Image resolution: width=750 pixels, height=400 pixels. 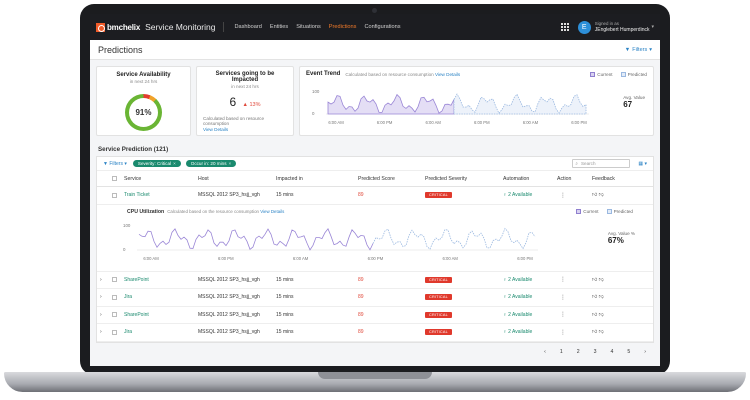 What do you see at coordinates (211, 163) in the screenshot?
I see `chip-occur: Occur in: 20 mins ×` at bounding box center [211, 163].